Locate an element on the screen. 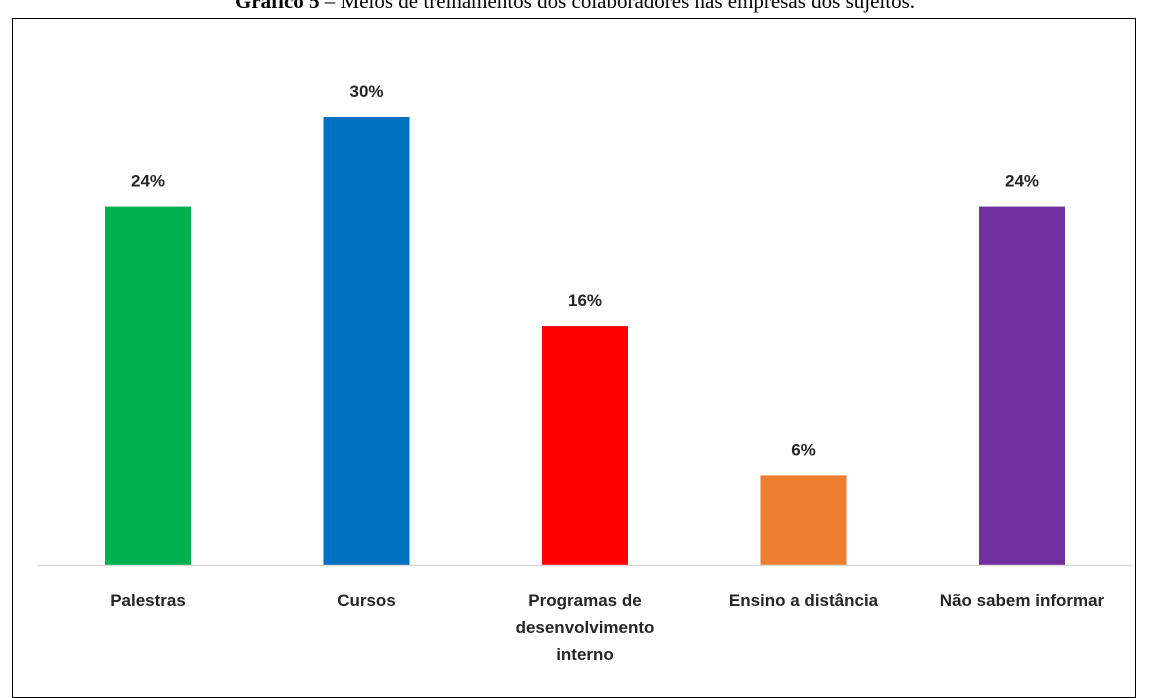 Image resolution: width=1150 pixels, height=698 pixels. bar-value-label-4: 24% is located at coordinates (1022, 181).